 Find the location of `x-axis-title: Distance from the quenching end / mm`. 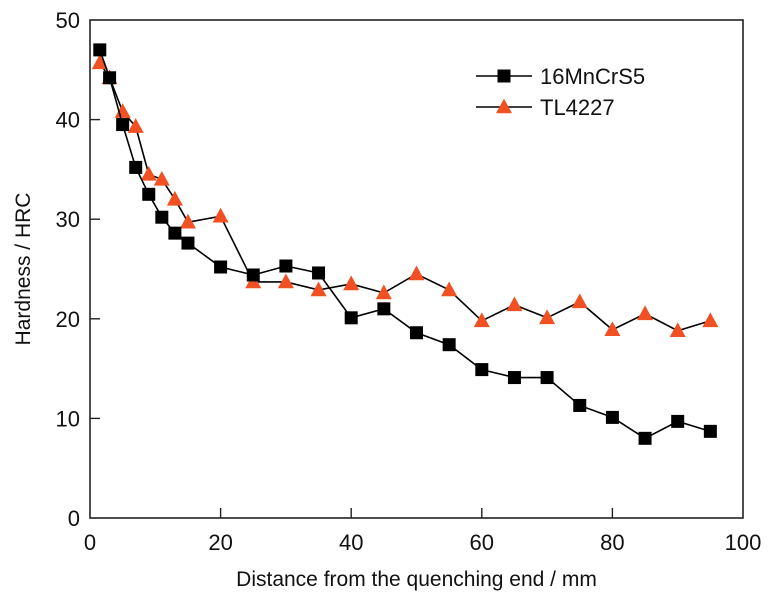

x-axis-title: Distance from the quenching end / mm is located at coordinates (416, 579).